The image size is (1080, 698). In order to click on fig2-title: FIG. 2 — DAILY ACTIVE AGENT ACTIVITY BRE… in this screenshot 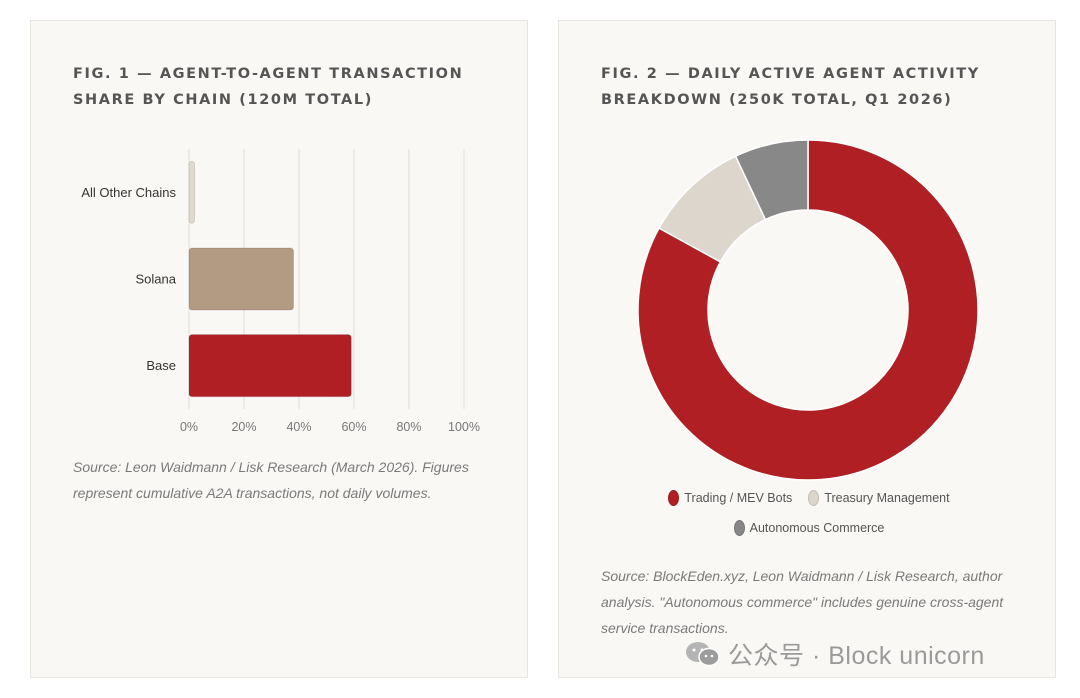, I will do `click(790, 87)`.